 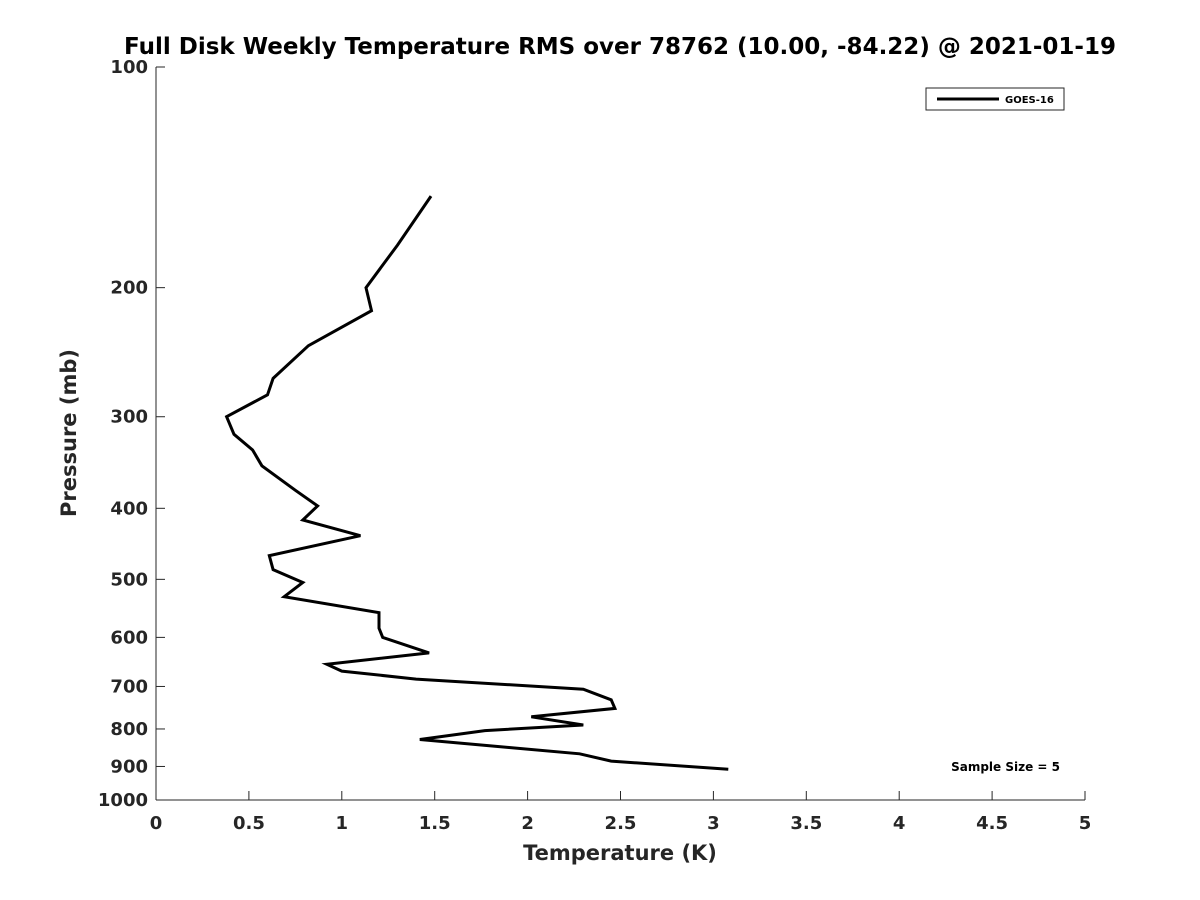 What do you see at coordinates (620, 853) in the screenshot?
I see `x-axis-label: Temperature (K)` at bounding box center [620, 853].